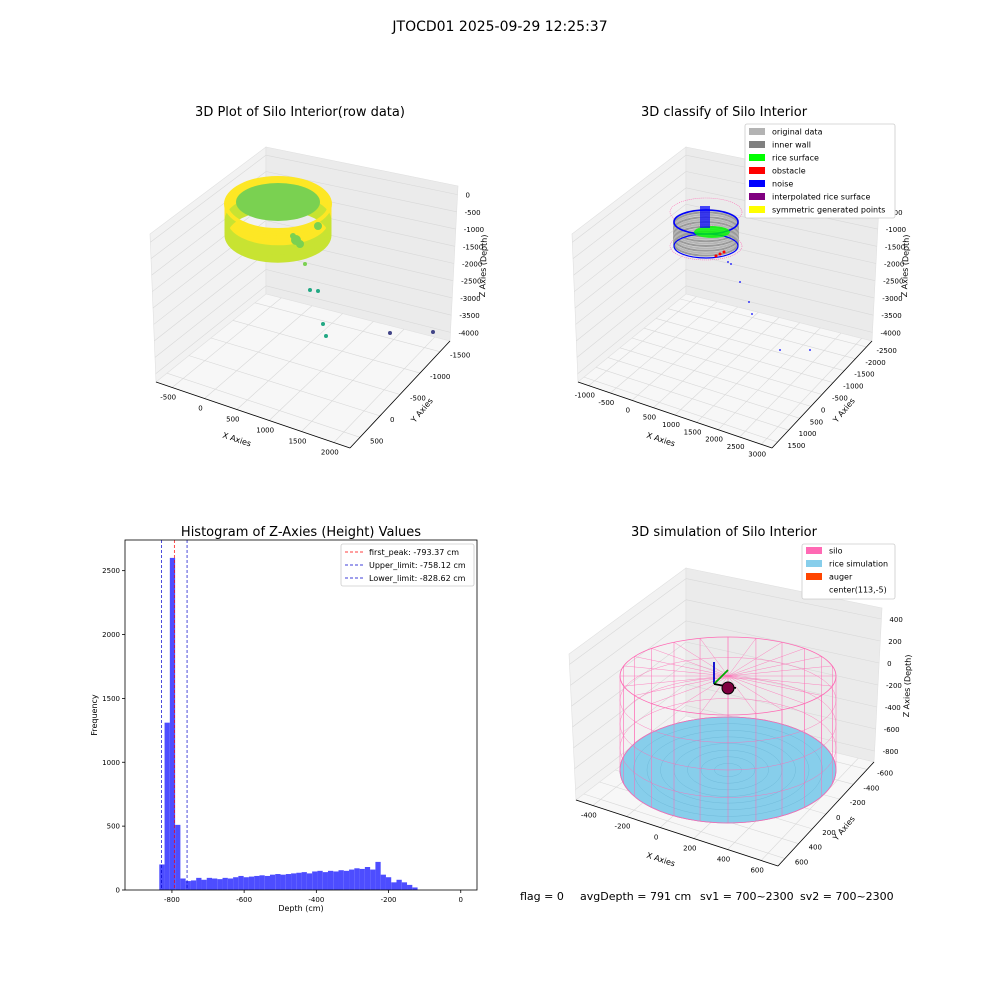 The image size is (1000, 1000). What do you see at coordinates (889, 664) in the screenshot?
I see `p4-ztick-label: 0` at bounding box center [889, 664].